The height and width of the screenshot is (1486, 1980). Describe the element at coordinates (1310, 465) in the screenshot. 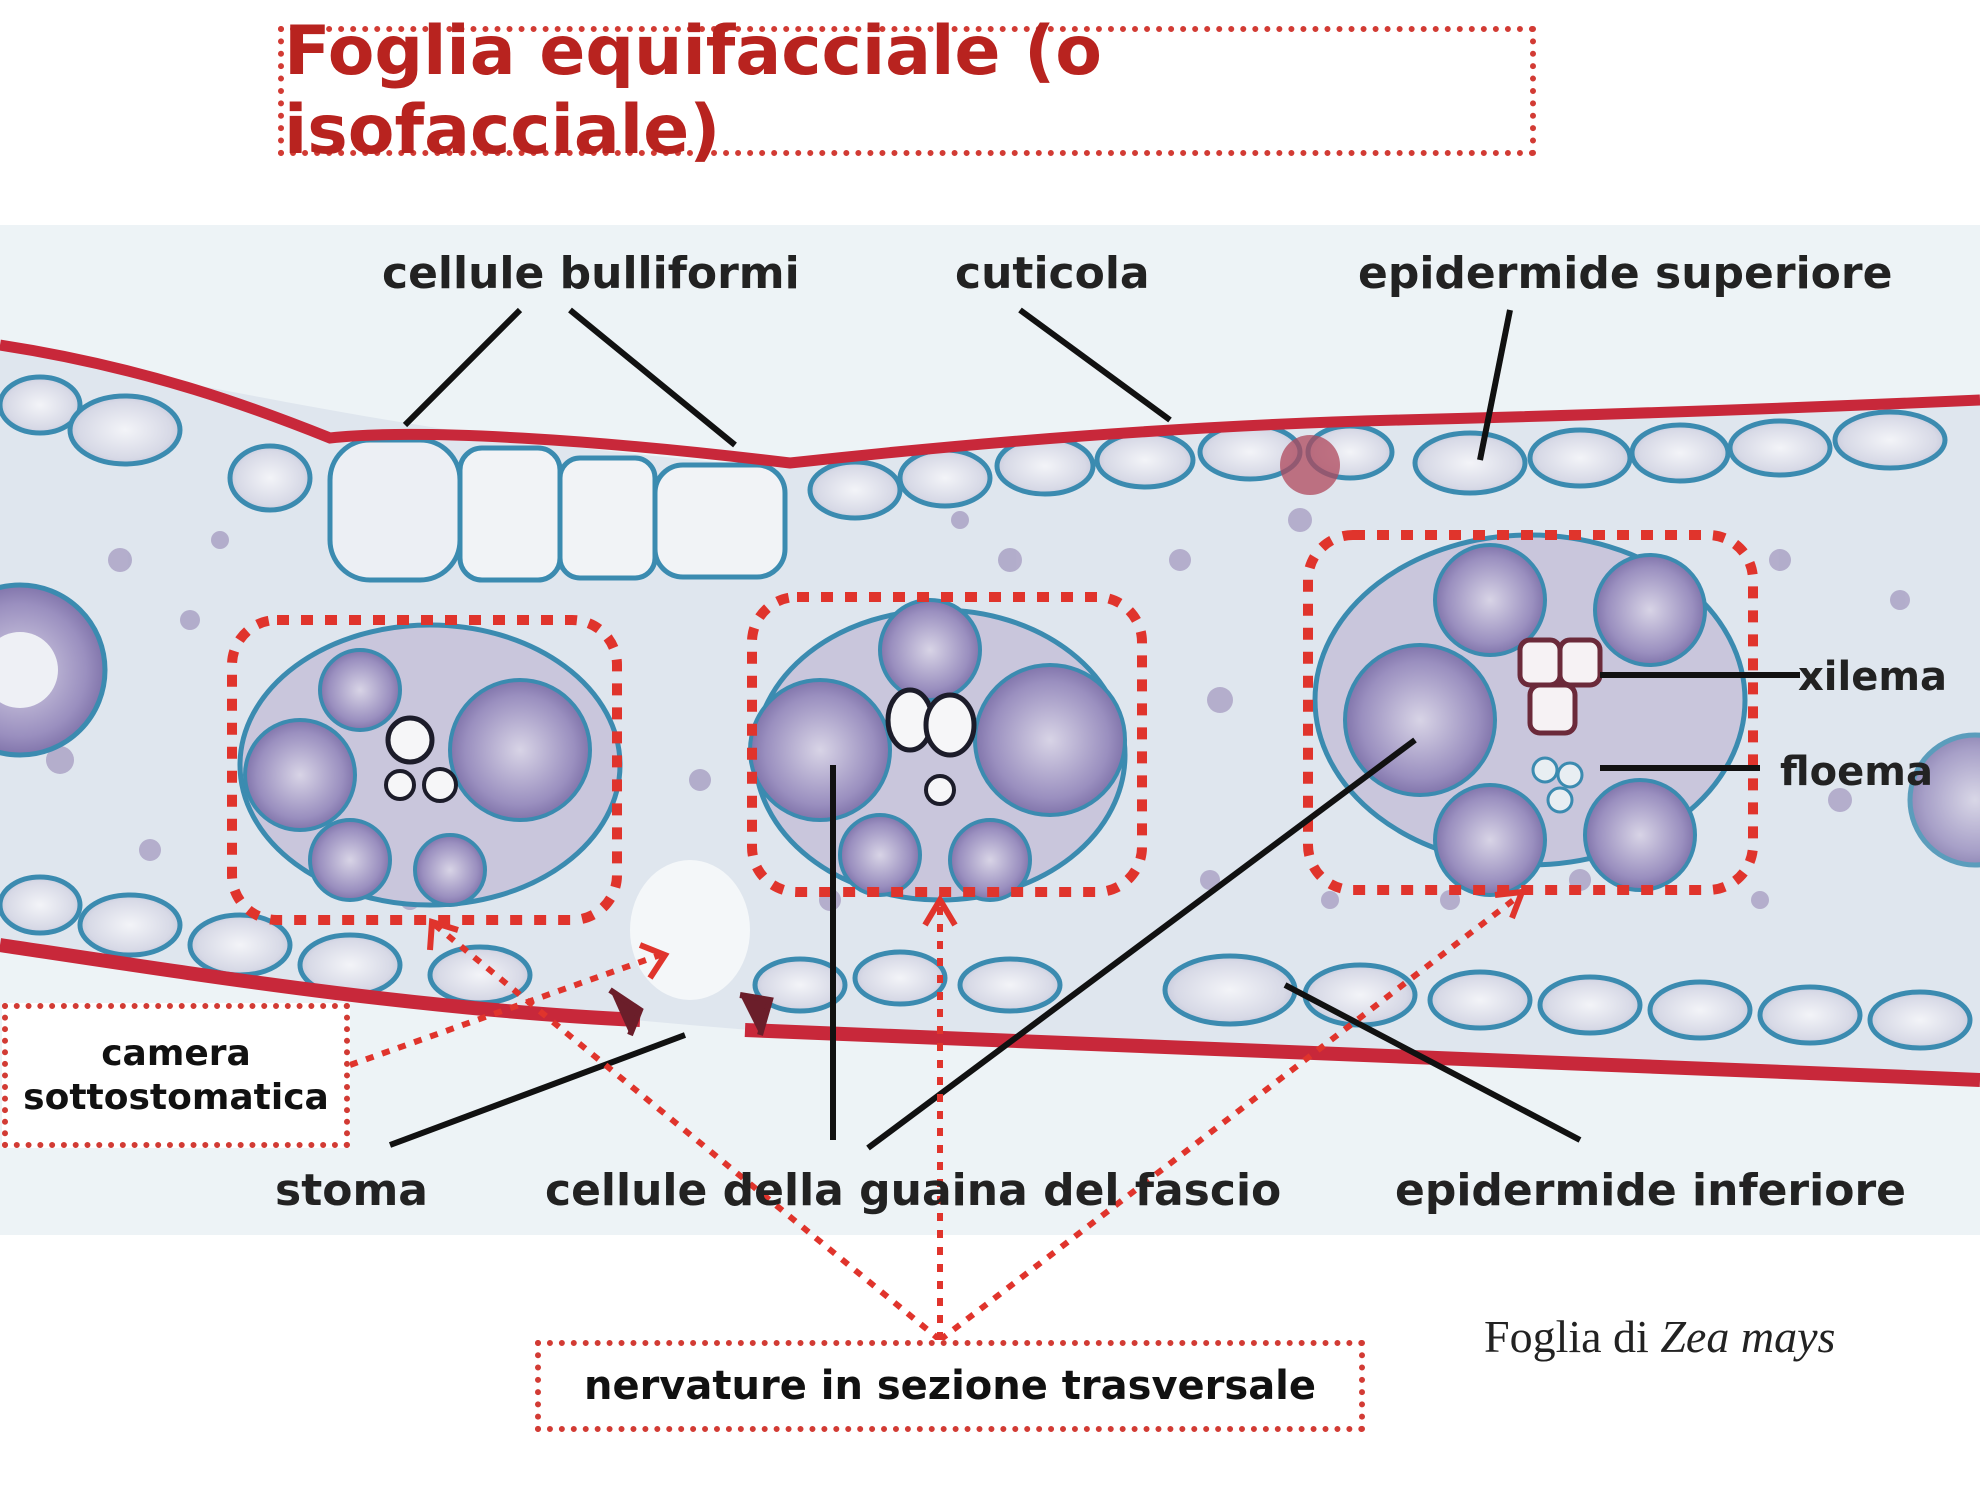

I see `upper-stoma-spot` at that location.